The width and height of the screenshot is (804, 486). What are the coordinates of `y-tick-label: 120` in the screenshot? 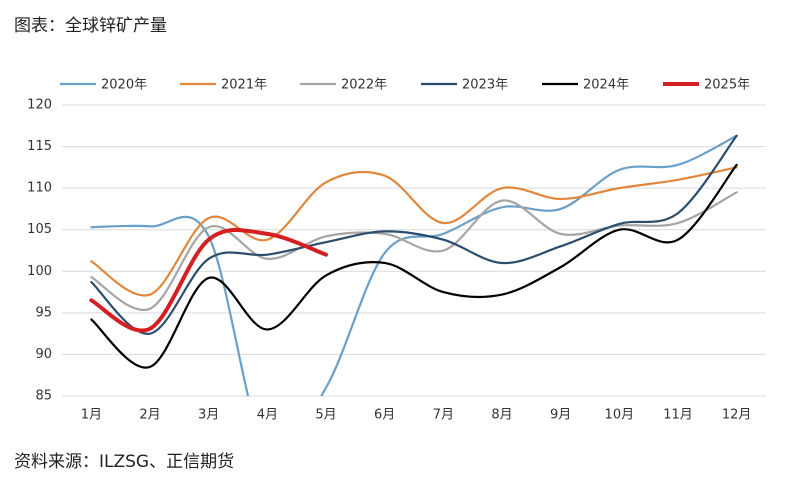 It's located at (39, 105).